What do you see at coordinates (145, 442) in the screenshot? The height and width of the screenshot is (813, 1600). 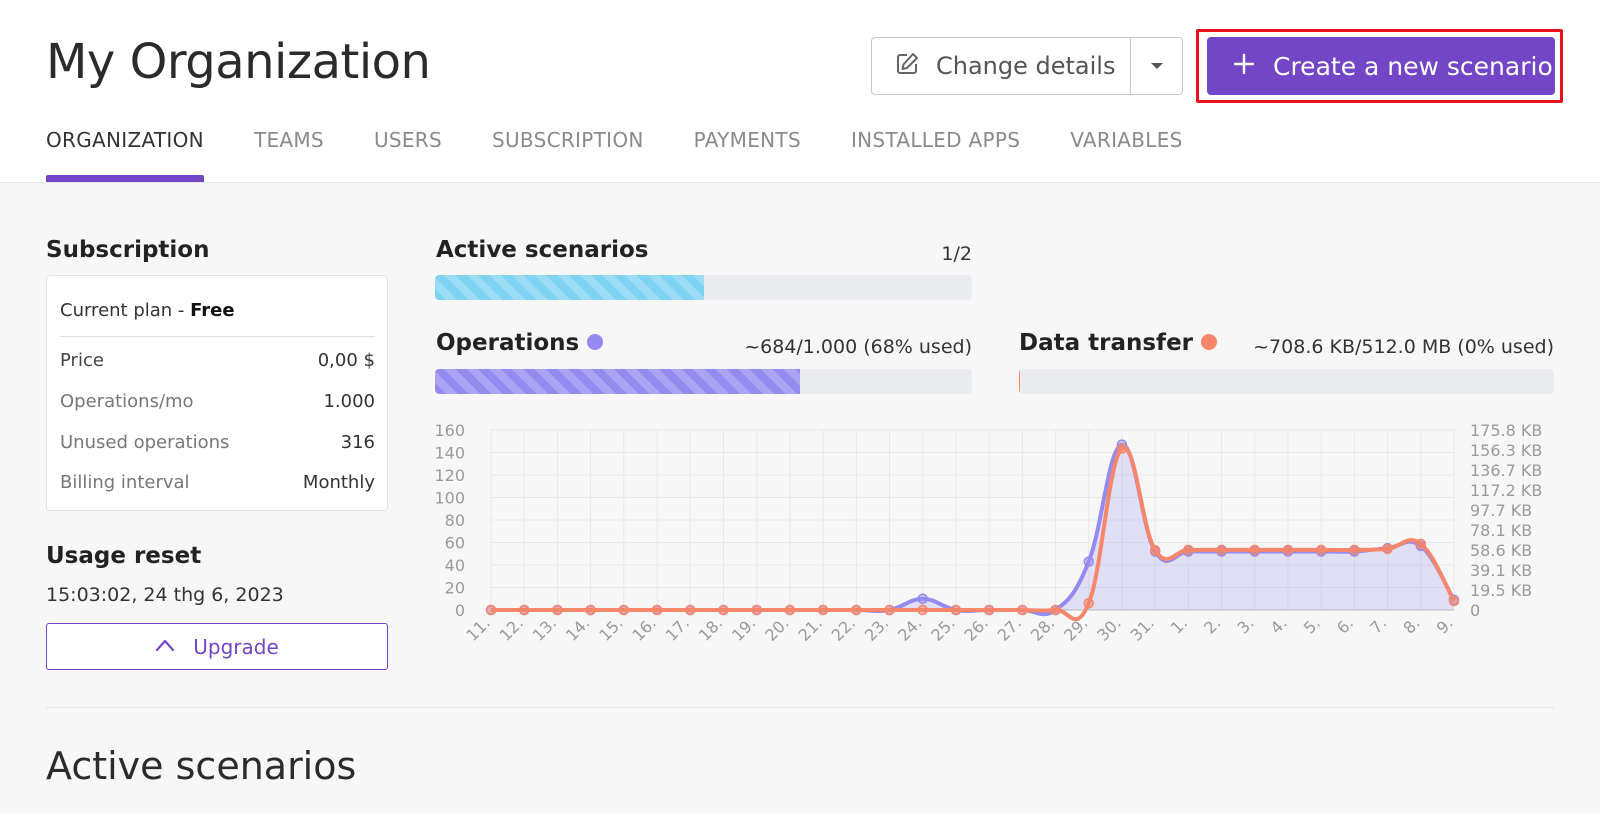 I see `unused-operations-label: Unused operations` at bounding box center [145, 442].